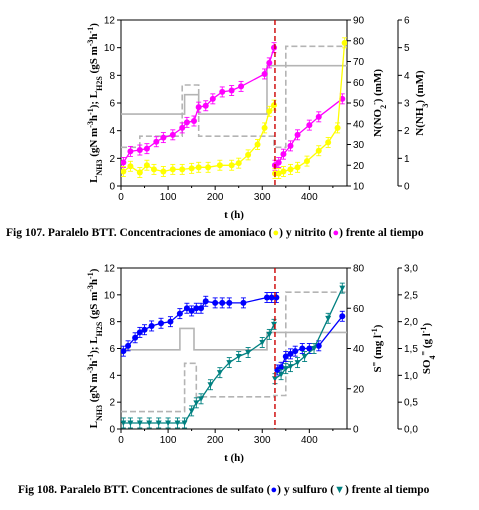 The width and height of the screenshot is (479, 510). Describe the element at coordinates (374, 103) in the screenshot. I see `y-right1-label-sup: -` at that location.